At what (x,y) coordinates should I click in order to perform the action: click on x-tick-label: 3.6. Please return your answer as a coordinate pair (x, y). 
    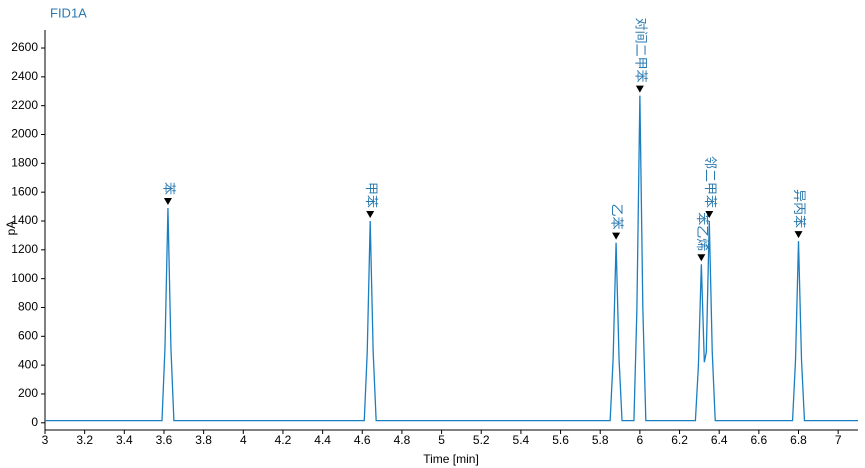
    Looking at the image, I should click on (164, 440).